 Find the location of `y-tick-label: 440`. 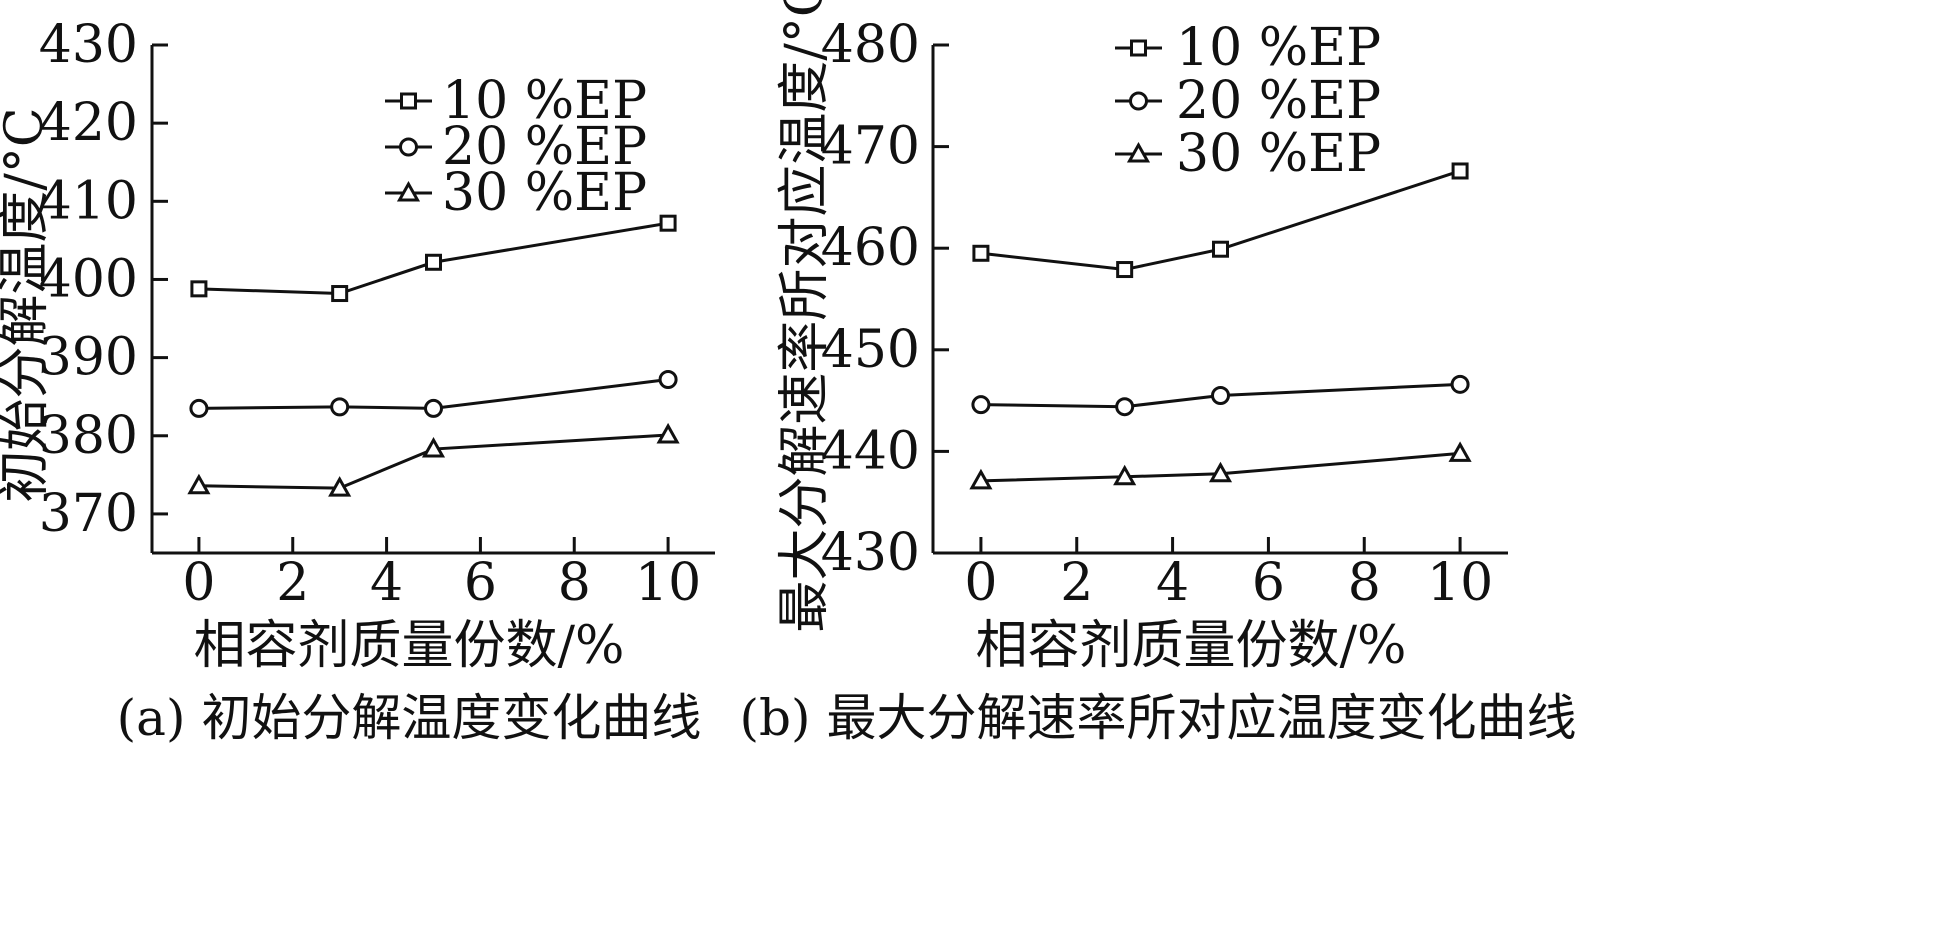

y-tick-label: 440 is located at coordinates (870, 451).